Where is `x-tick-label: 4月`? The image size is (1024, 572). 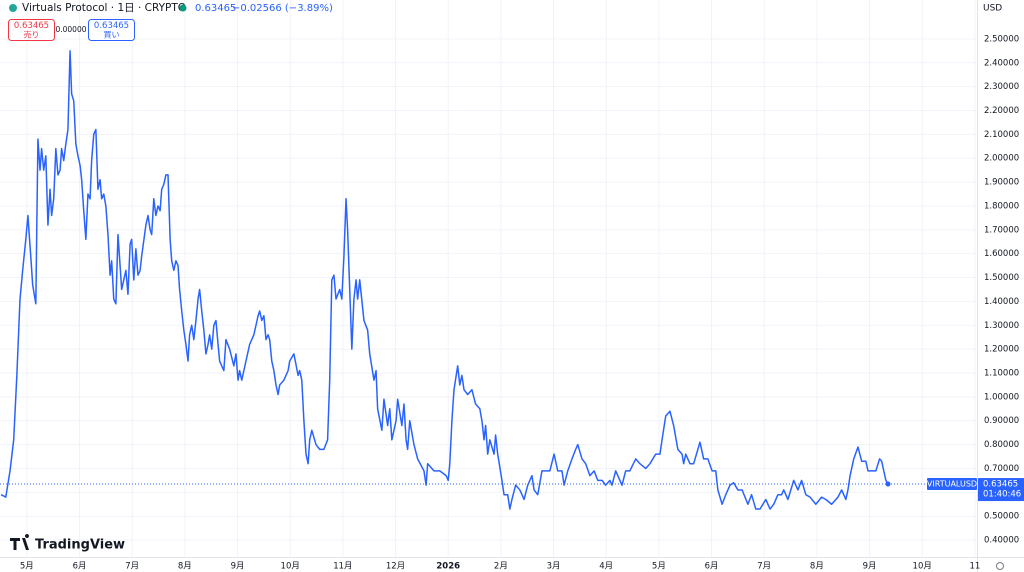 x-tick-label: 4月 is located at coordinates (606, 567).